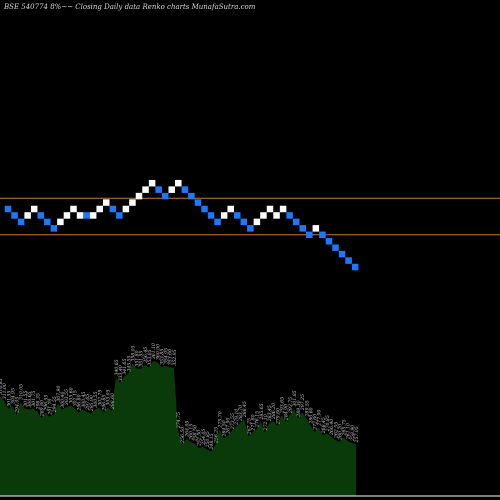 This screenshot has width=500, height=500. What do you see at coordinates (254, 422) in the screenshot?
I see `volume-label: 271.80` at bounding box center [254, 422].